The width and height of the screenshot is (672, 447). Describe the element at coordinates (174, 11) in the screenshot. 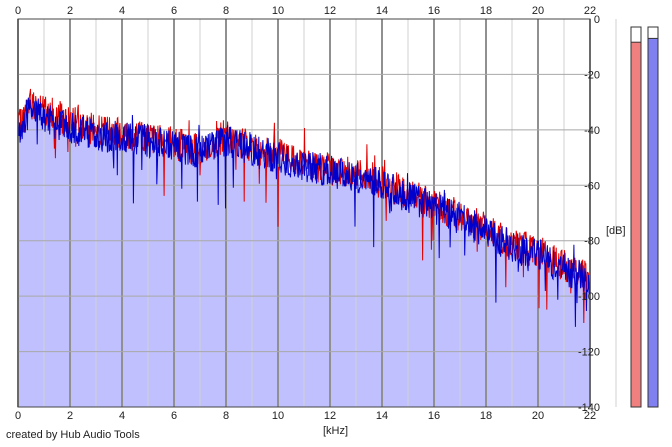

I see `x-tick-top-6: 6` at that location.